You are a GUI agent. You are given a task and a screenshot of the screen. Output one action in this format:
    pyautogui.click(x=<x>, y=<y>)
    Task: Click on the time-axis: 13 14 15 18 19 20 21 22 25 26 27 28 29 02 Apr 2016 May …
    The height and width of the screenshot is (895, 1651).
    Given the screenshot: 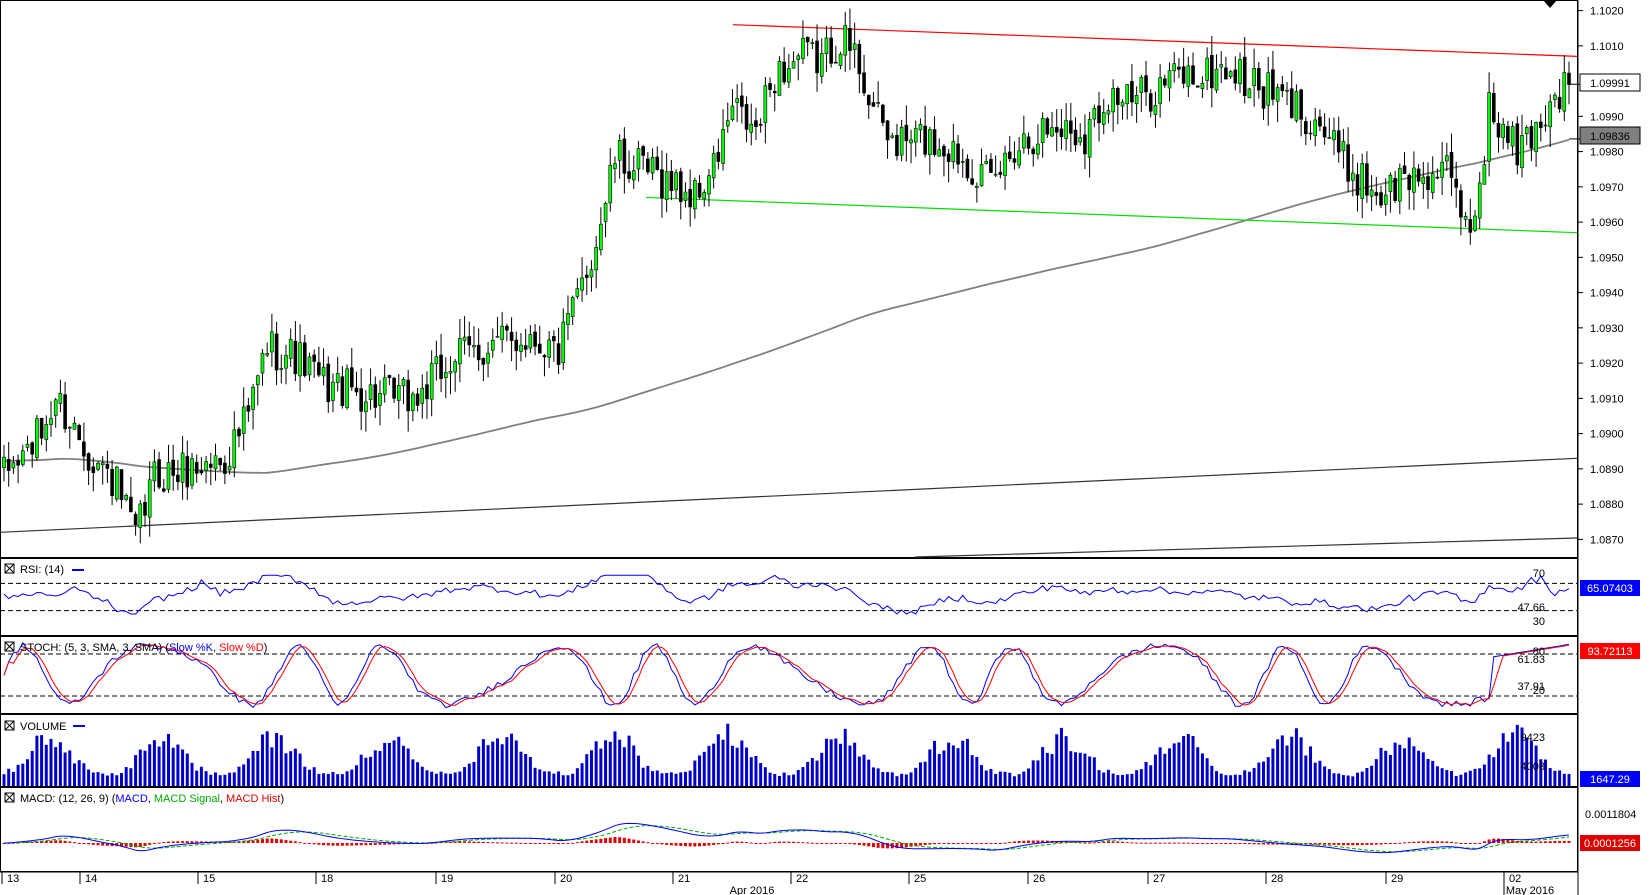 What is the action you would take?
    pyautogui.click(x=789, y=883)
    